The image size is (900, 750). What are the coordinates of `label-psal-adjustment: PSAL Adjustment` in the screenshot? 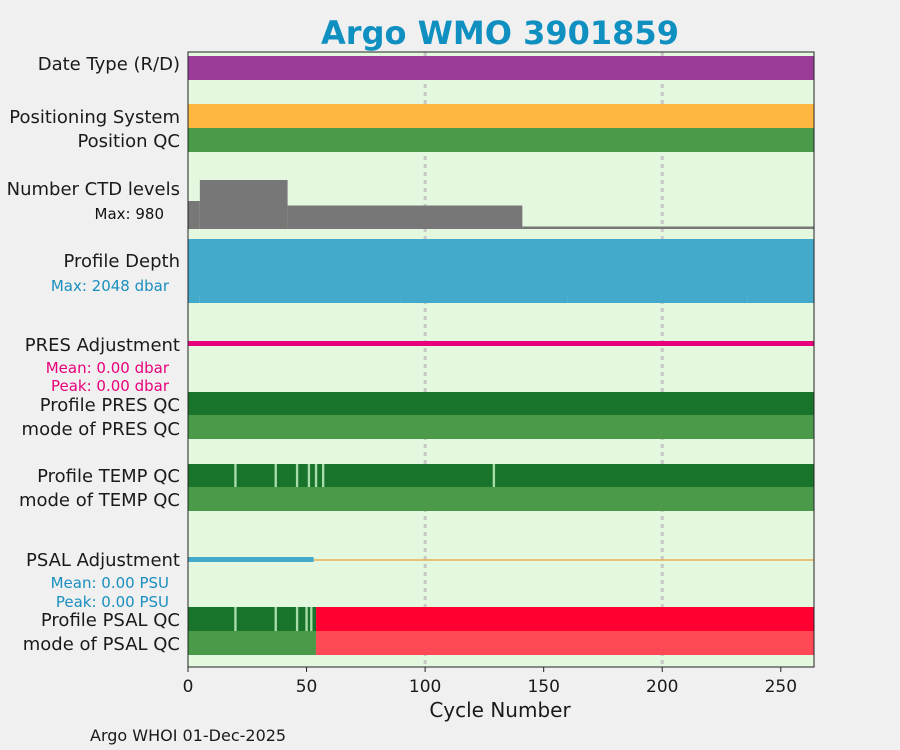 It's located at (103, 560).